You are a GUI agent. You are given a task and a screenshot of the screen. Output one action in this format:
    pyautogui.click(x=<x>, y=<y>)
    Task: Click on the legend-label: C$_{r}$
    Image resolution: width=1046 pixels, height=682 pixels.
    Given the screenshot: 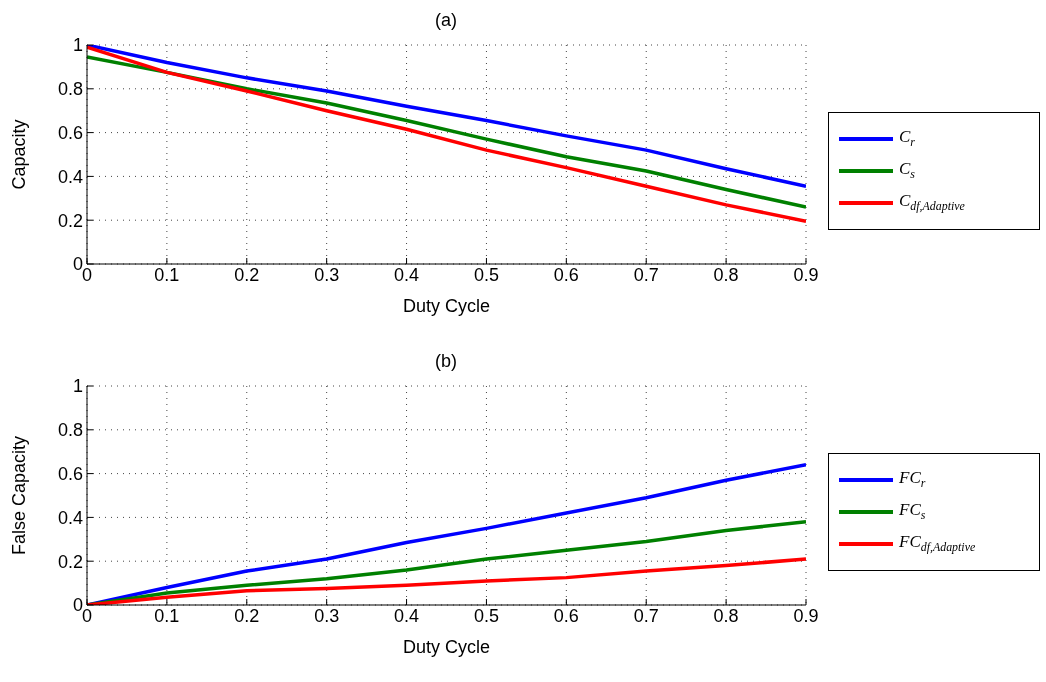 What is the action you would take?
    pyautogui.click(x=907, y=138)
    